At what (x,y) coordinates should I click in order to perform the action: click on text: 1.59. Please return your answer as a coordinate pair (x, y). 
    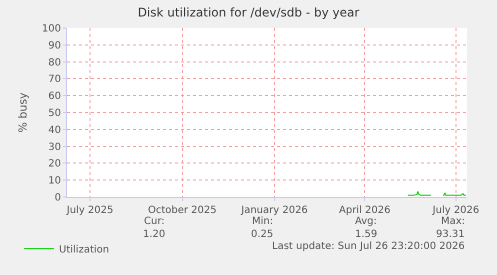
    Looking at the image, I should click on (366, 234).